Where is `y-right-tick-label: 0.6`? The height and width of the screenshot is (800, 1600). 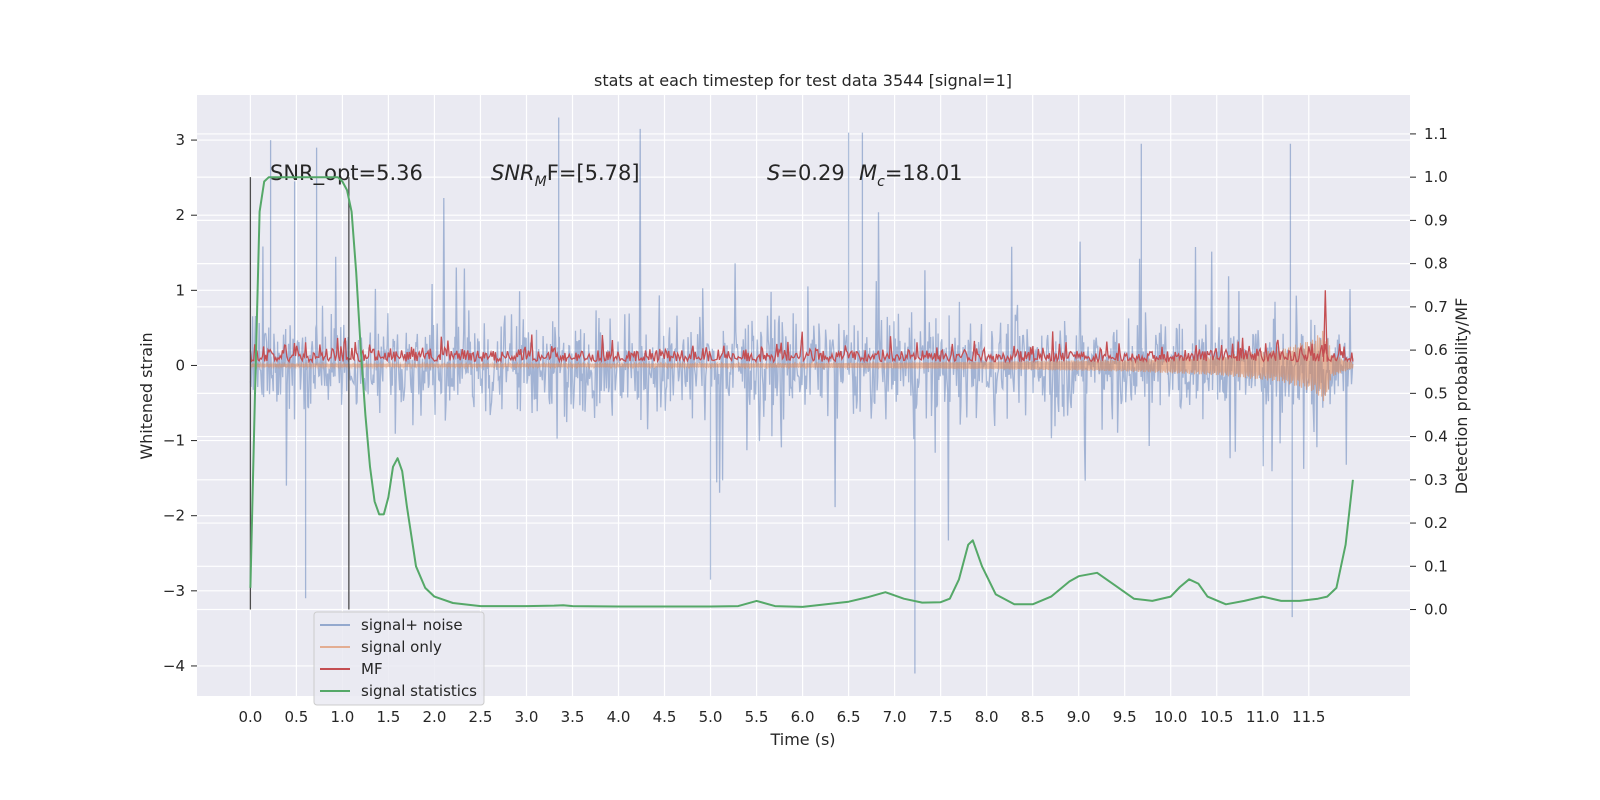
y-right-tick-label: 0.6 is located at coordinates (1436, 350).